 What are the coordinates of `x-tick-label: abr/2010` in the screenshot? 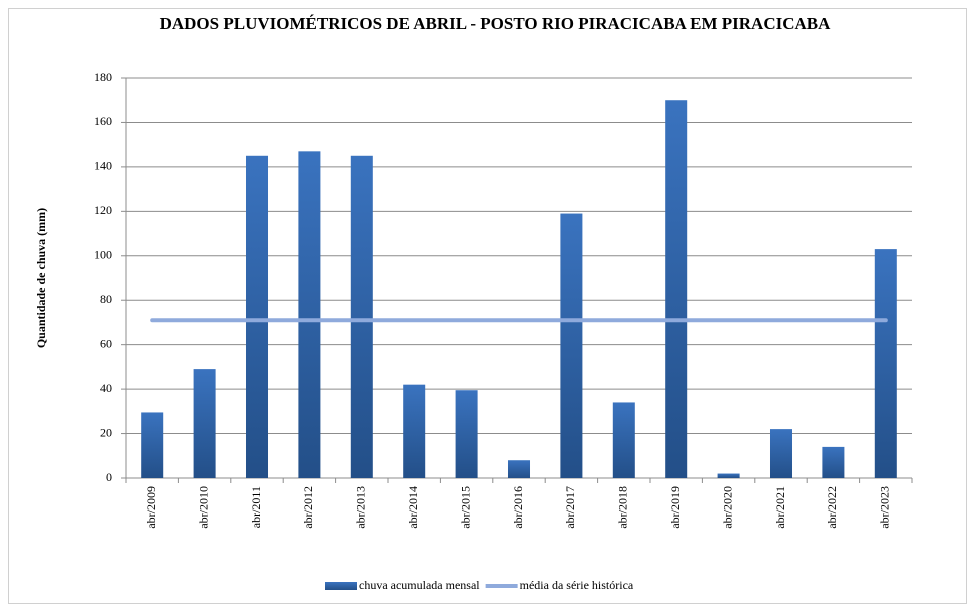 It's located at (203, 507).